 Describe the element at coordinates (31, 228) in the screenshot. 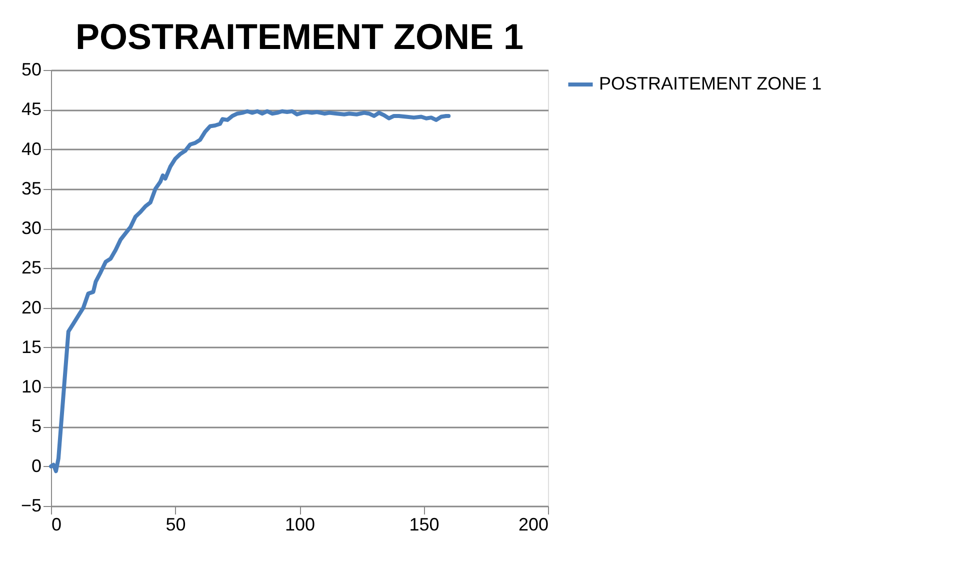

I see `y-tick-label: 30` at that location.